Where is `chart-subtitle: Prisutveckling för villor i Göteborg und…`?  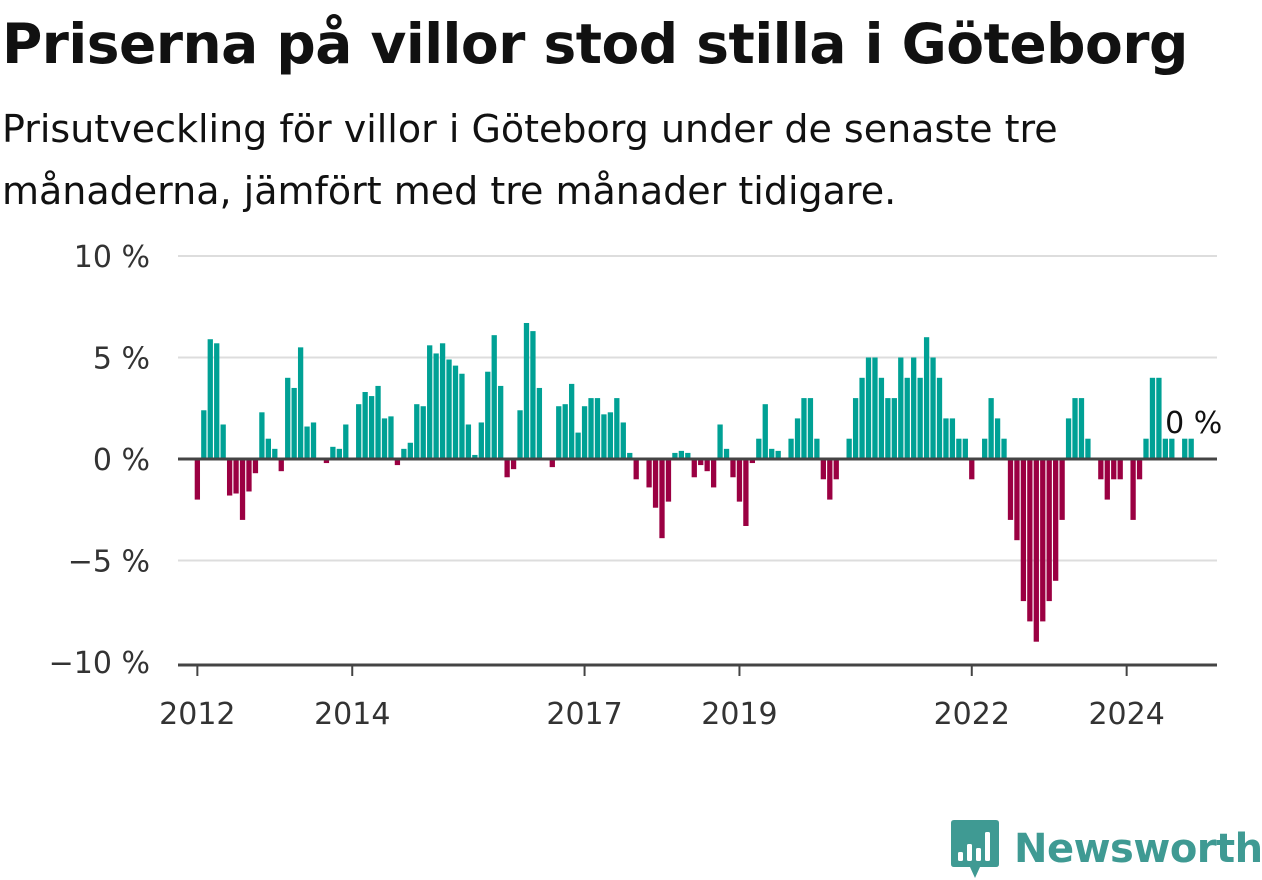
chart-subtitle: Prisutveckling för villor i Göteborg und… is located at coordinates (530, 160).